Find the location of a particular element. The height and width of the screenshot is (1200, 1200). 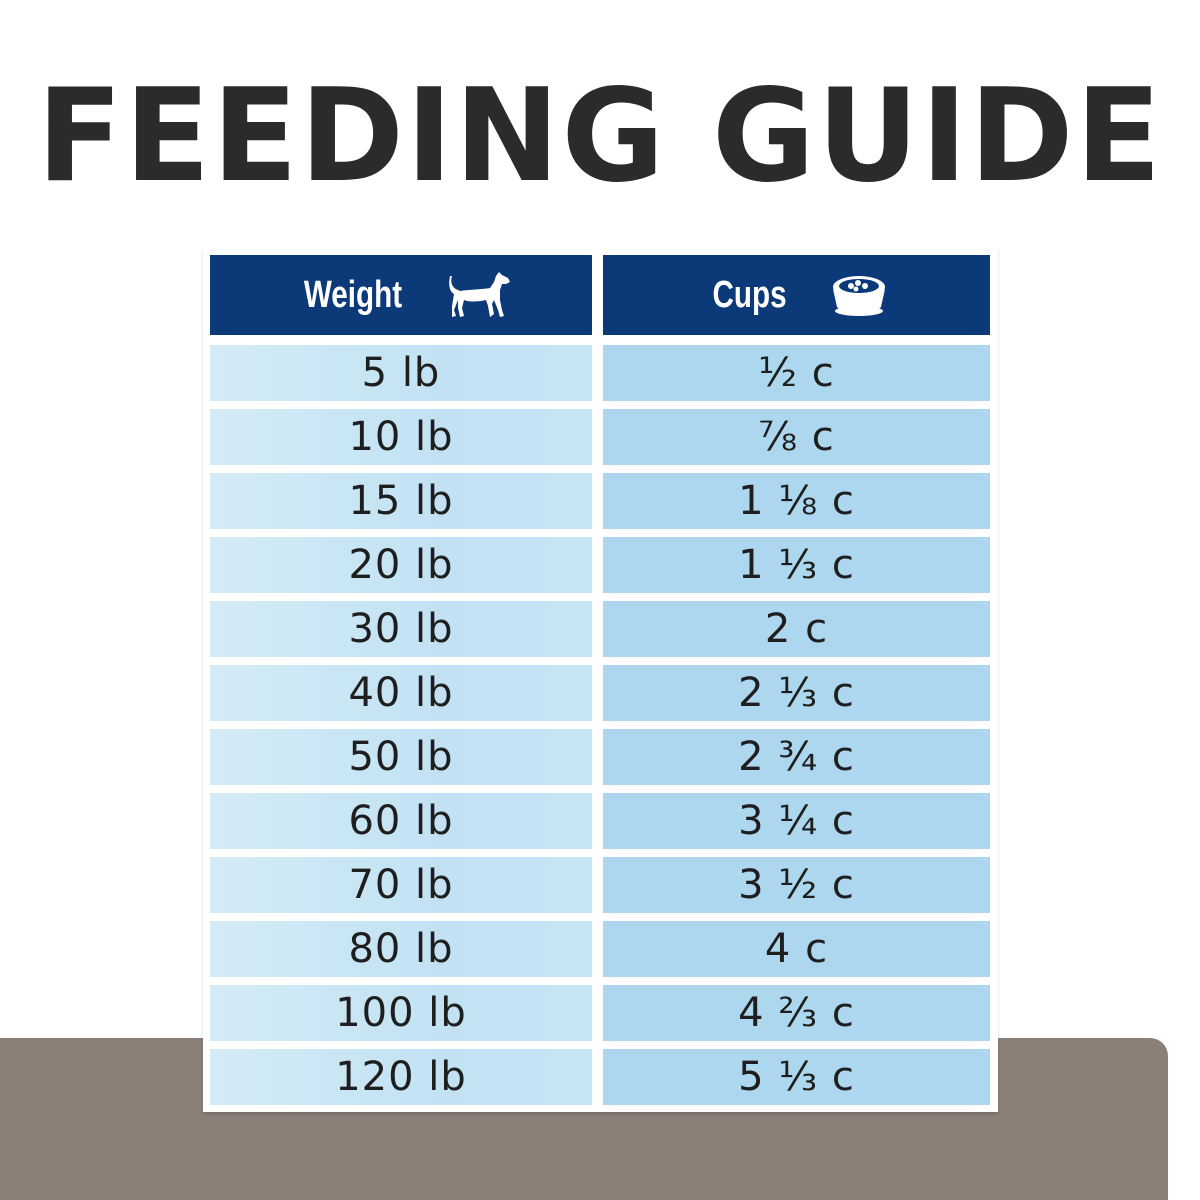

cups-cell: ⅞ c is located at coordinates (796, 437).